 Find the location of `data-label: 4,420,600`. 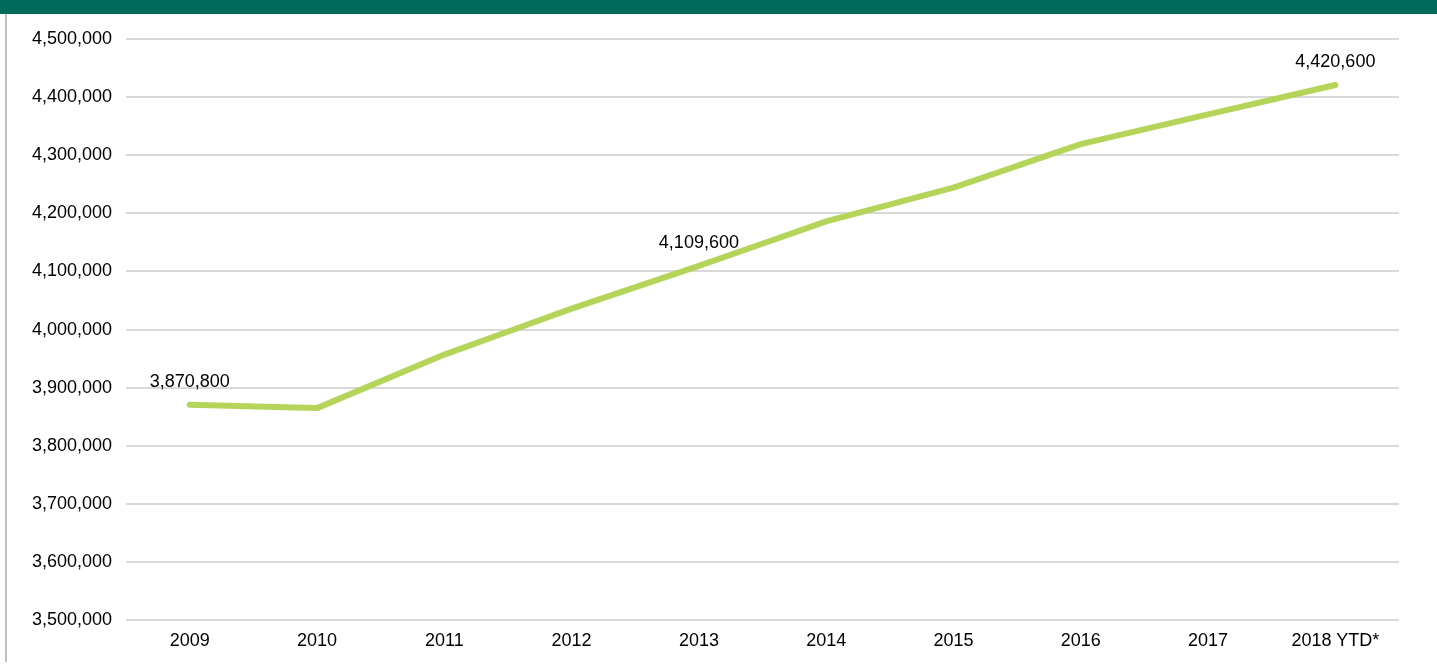

data-label: 4,420,600 is located at coordinates (1335, 60).